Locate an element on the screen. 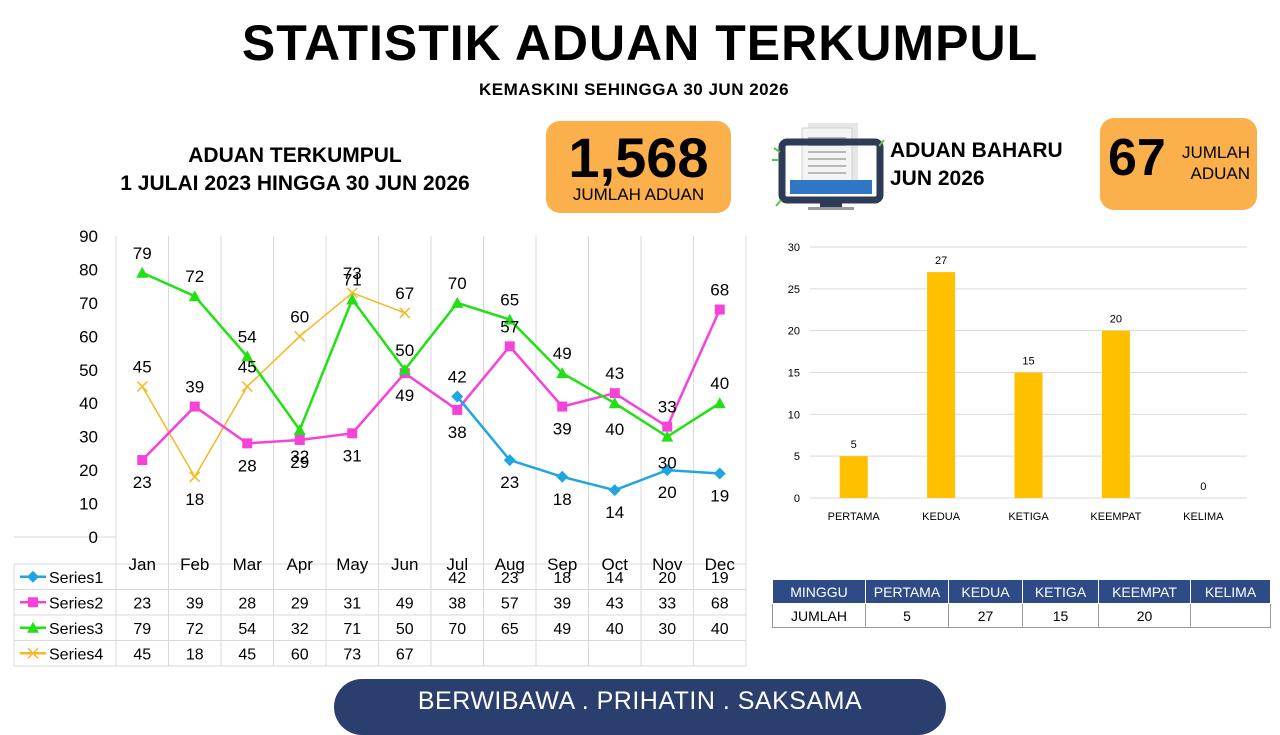  table-cell-value: 39 is located at coordinates (562, 603).